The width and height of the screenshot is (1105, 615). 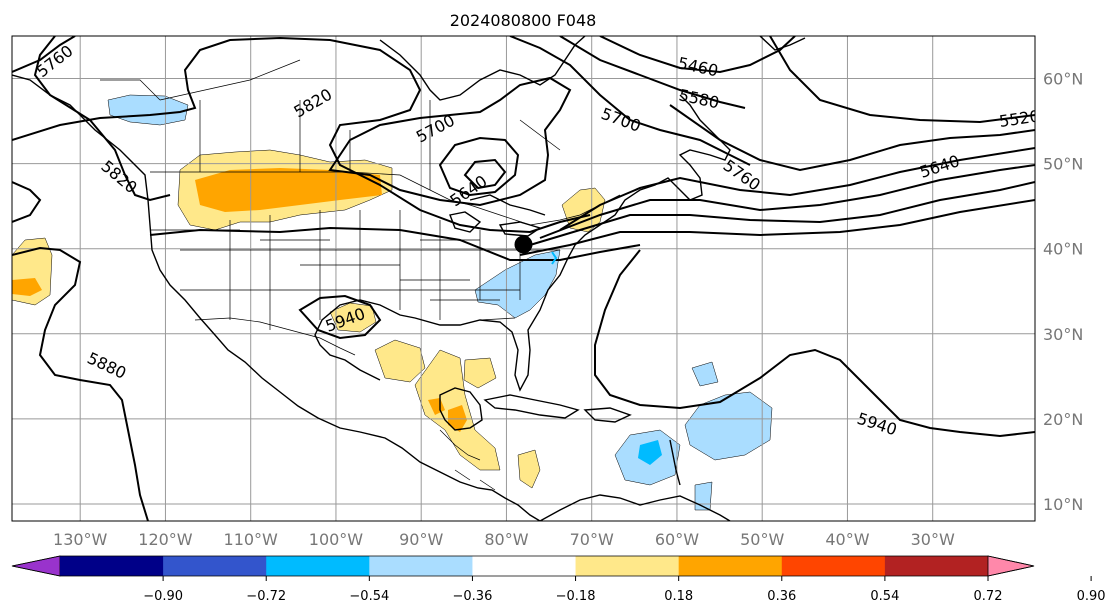 I want to click on border-canada-provinces, so click(x=330, y=124).